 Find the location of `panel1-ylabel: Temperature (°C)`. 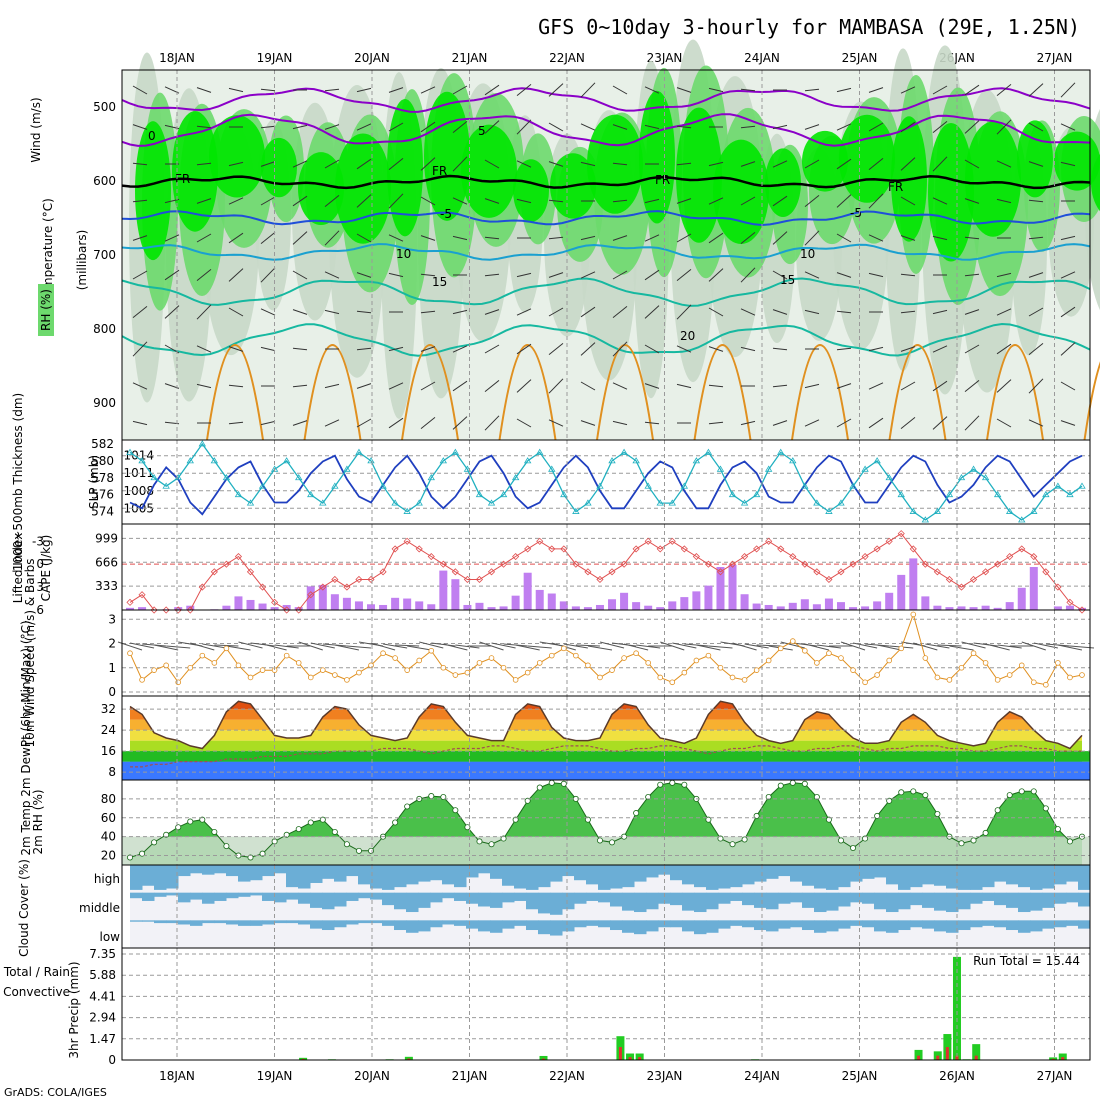

panel1-ylabel: Temperature (°C) is located at coordinates (48, 250).